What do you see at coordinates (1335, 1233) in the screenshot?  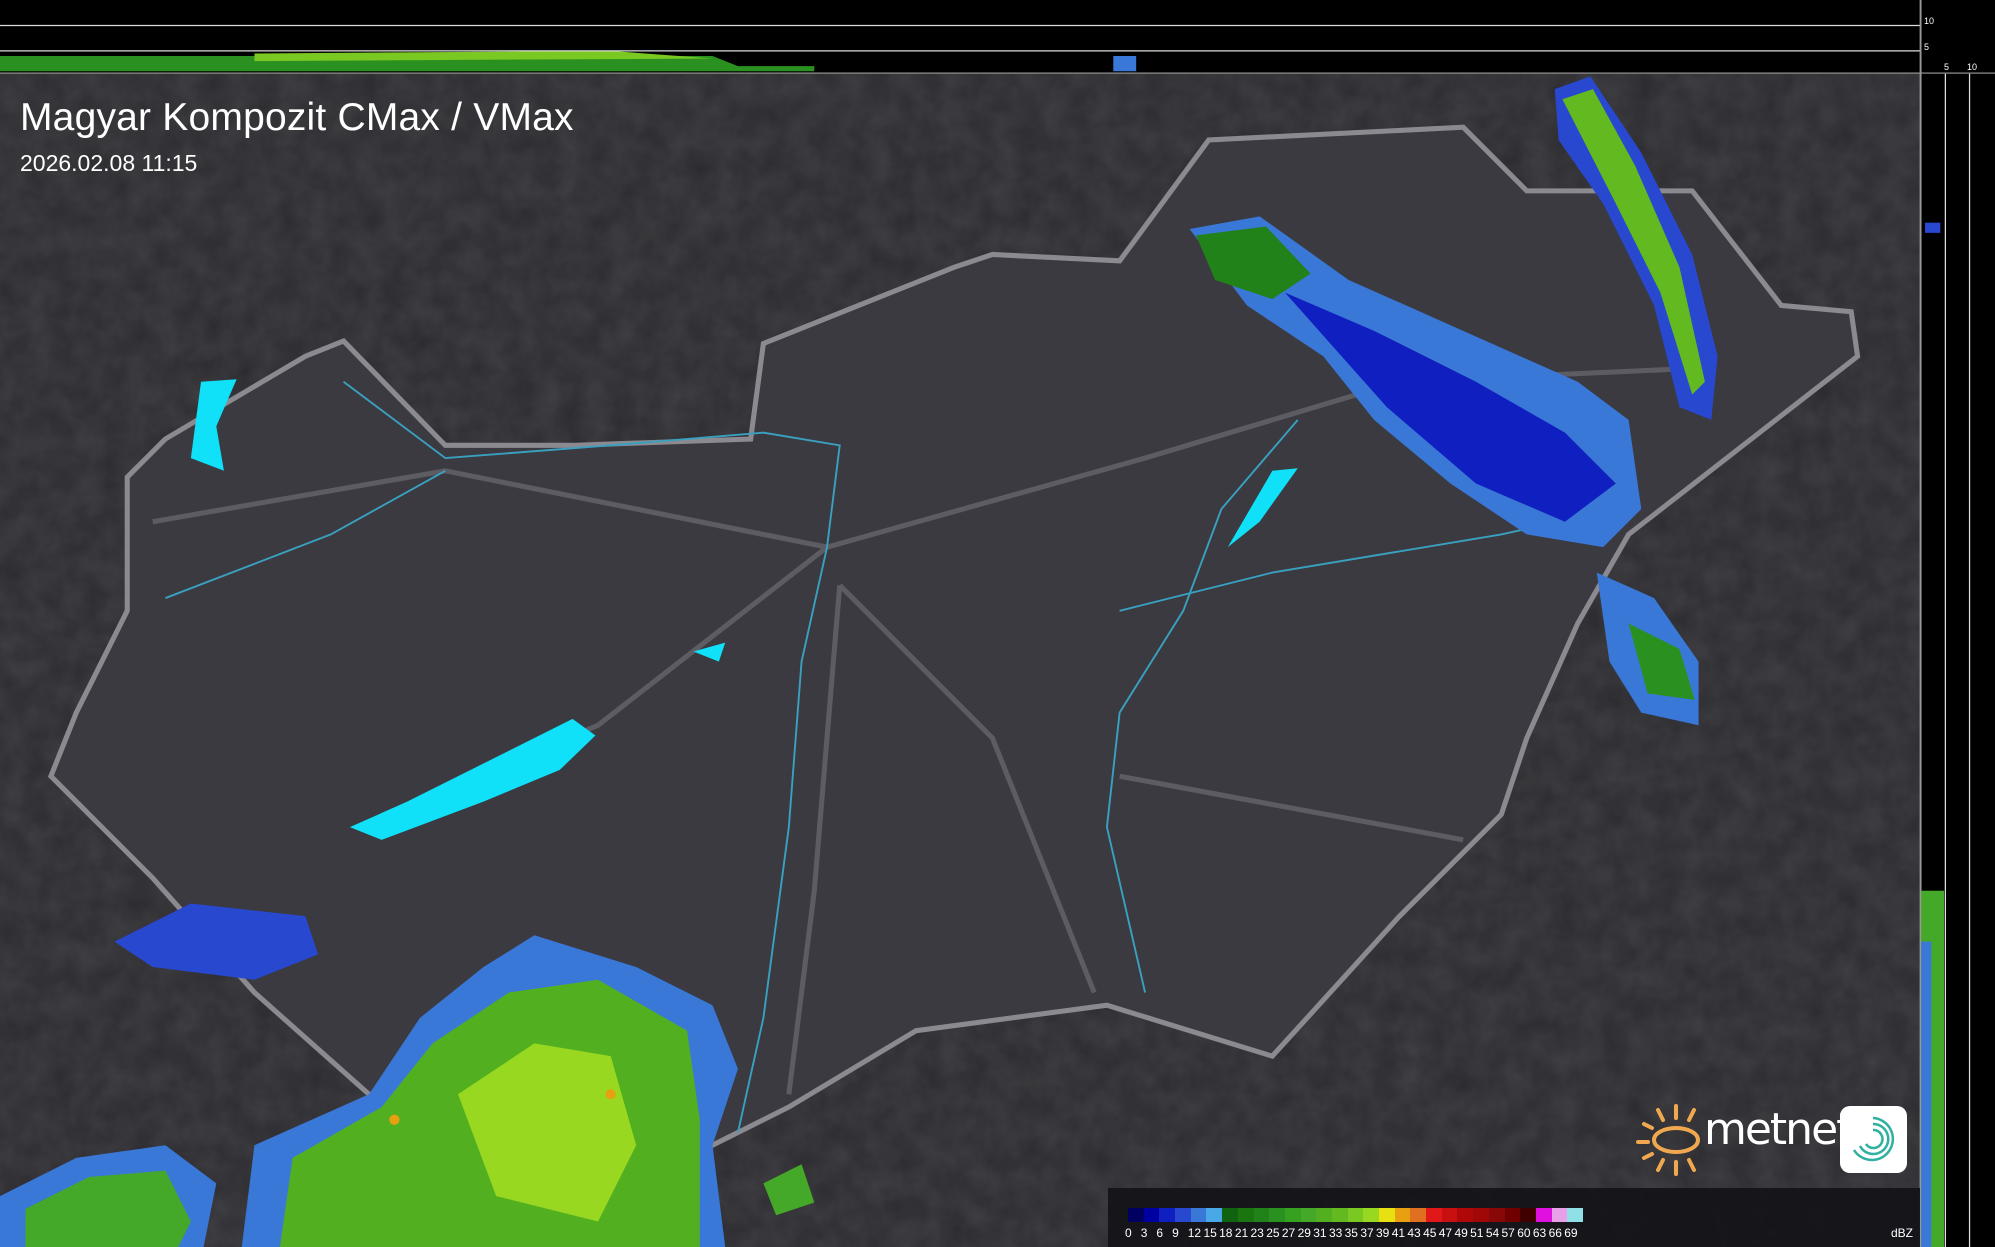 I see `legend-label: 33` at bounding box center [1335, 1233].